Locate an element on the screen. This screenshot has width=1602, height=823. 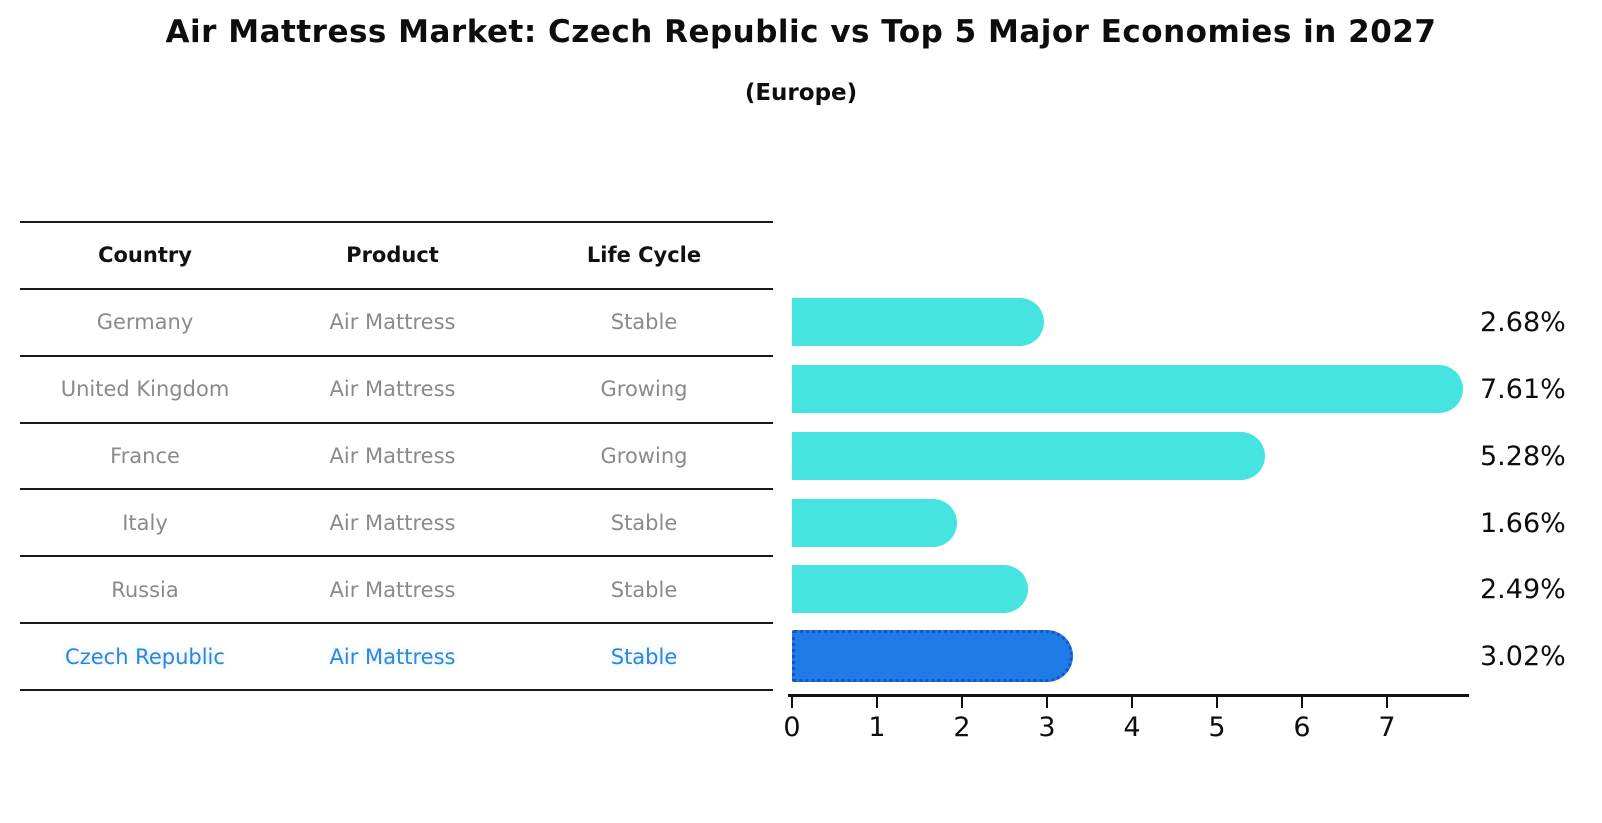
table-row-czech-republic: Czech Republic Air Mattress Stable is located at coordinates (396, 657).